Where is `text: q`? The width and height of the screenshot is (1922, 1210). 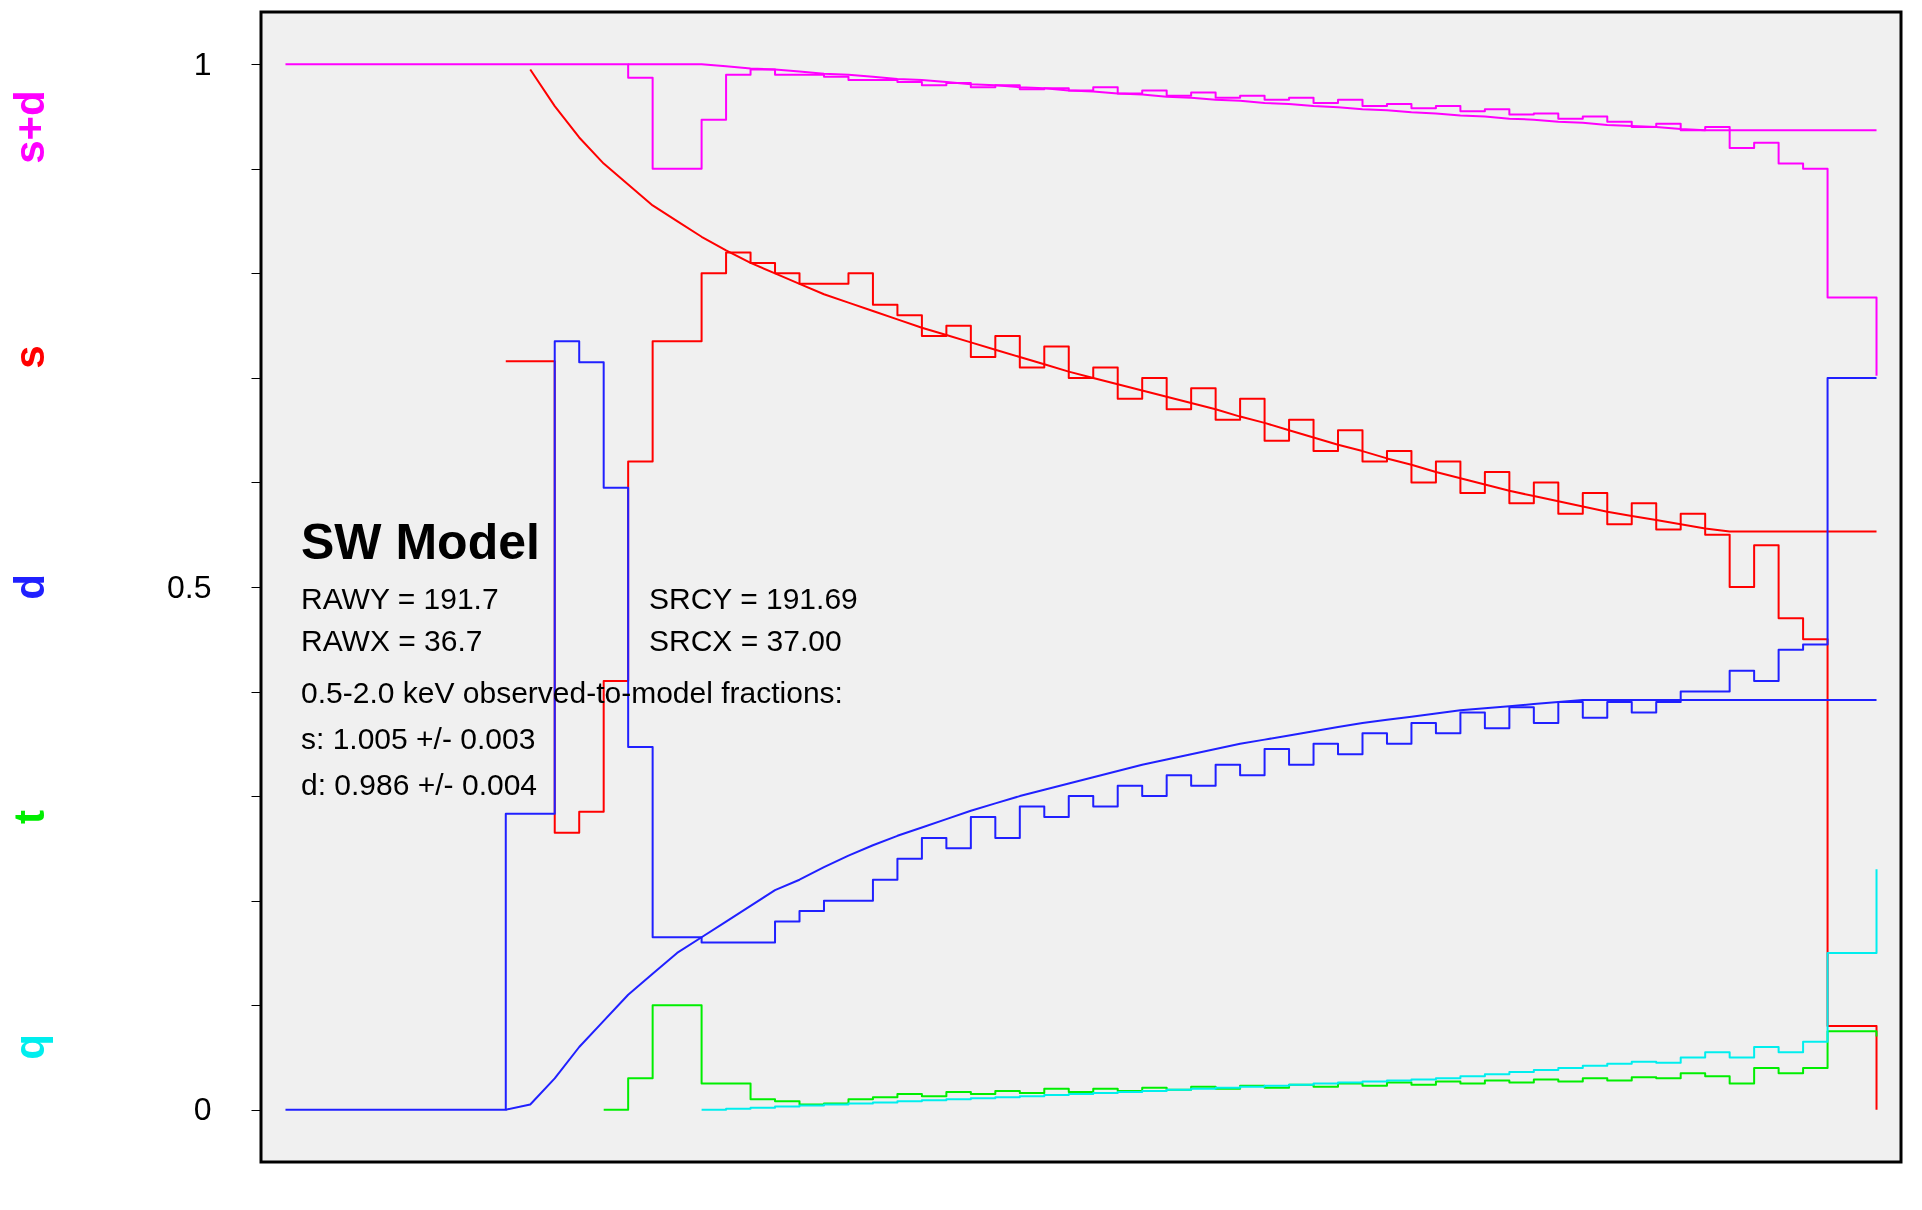
text: q is located at coordinates (29, 1047).